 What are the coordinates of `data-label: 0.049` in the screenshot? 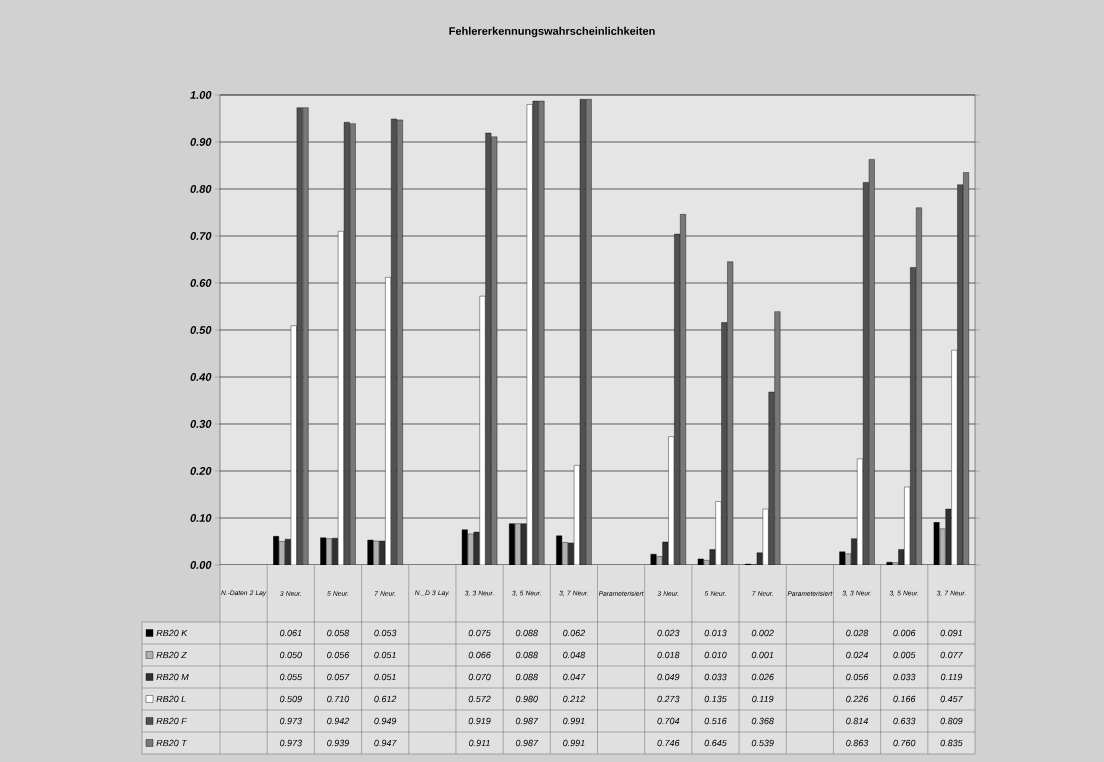 It's located at (668, 677).